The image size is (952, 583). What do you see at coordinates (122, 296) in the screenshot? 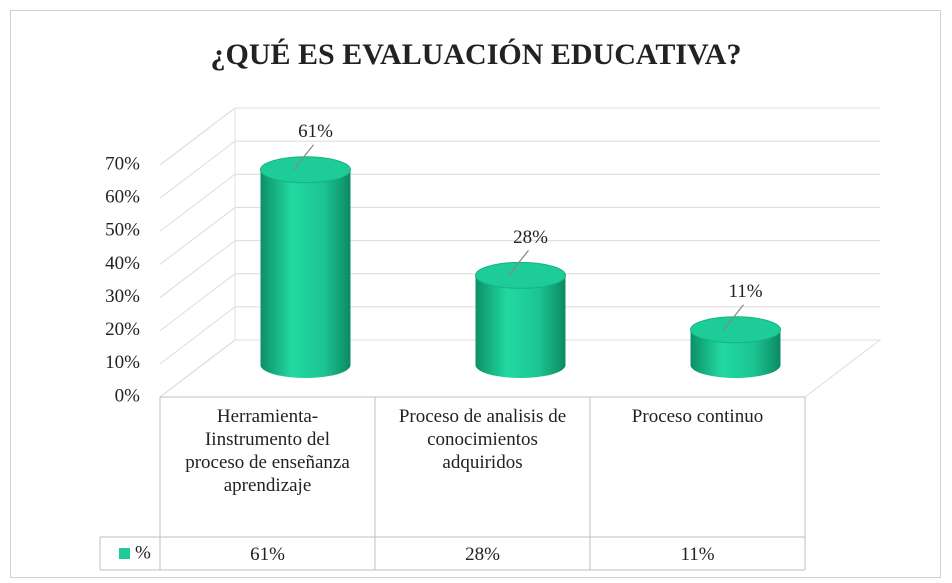
I see `y-tick-label: 30%` at bounding box center [122, 296].